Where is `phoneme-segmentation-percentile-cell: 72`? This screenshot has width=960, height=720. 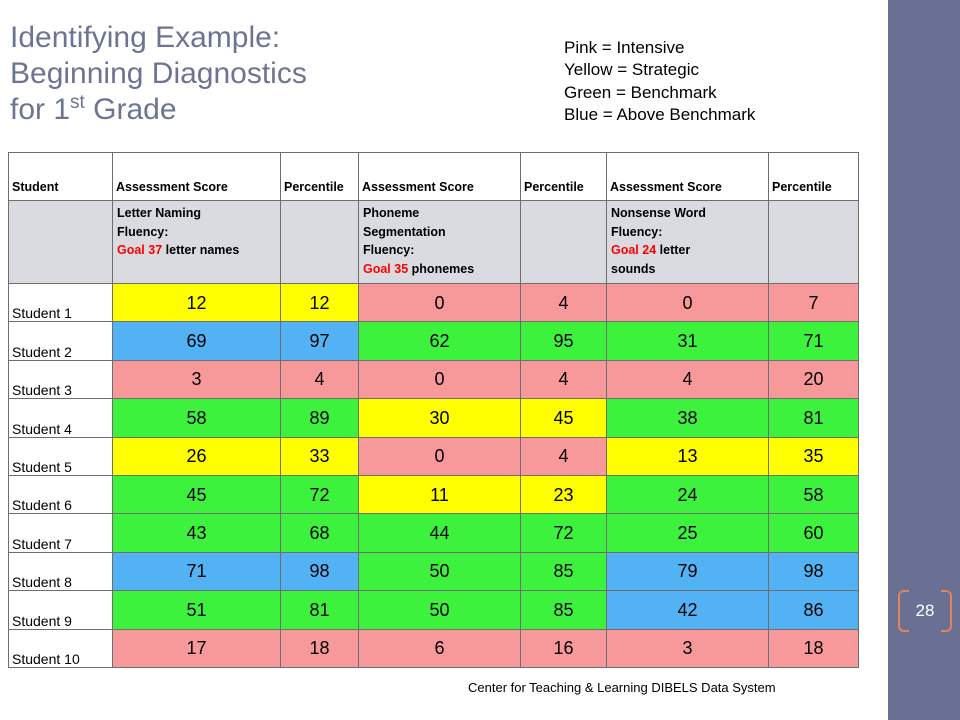 phoneme-segmentation-percentile-cell: 72 is located at coordinates (563, 533).